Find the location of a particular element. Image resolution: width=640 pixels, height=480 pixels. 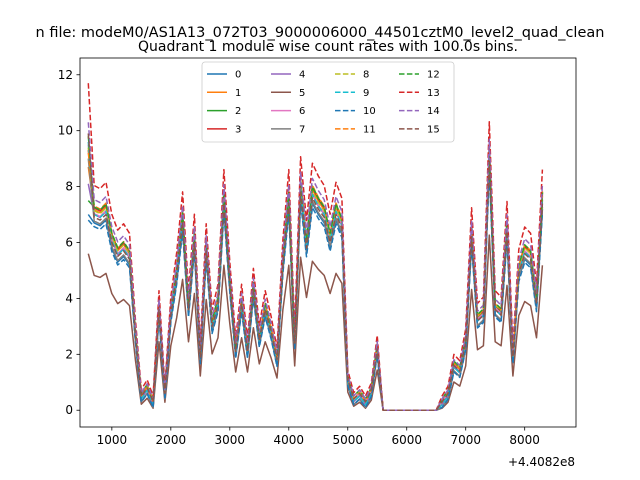

y-tick-label: 4 is located at coordinates (69, 298).